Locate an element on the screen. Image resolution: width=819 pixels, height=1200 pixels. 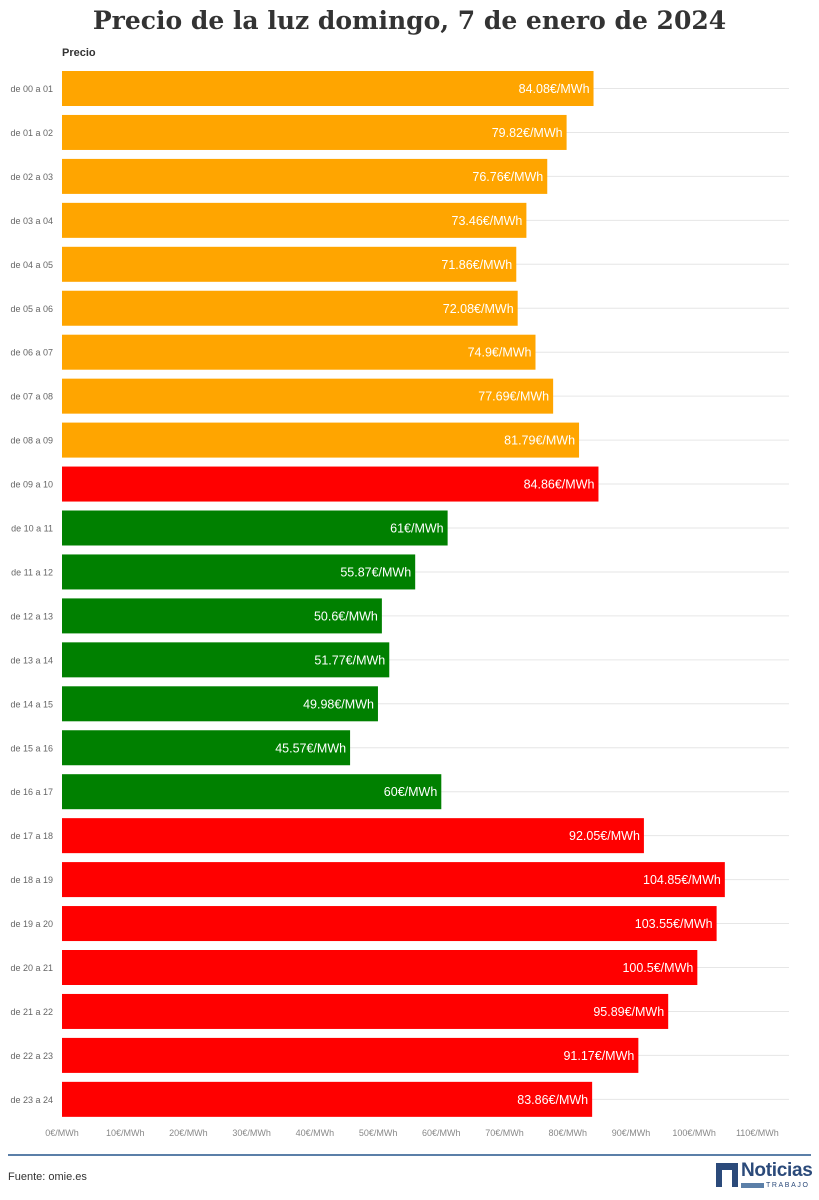
value-label: 84.86€/MWh is located at coordinates (559, 485).